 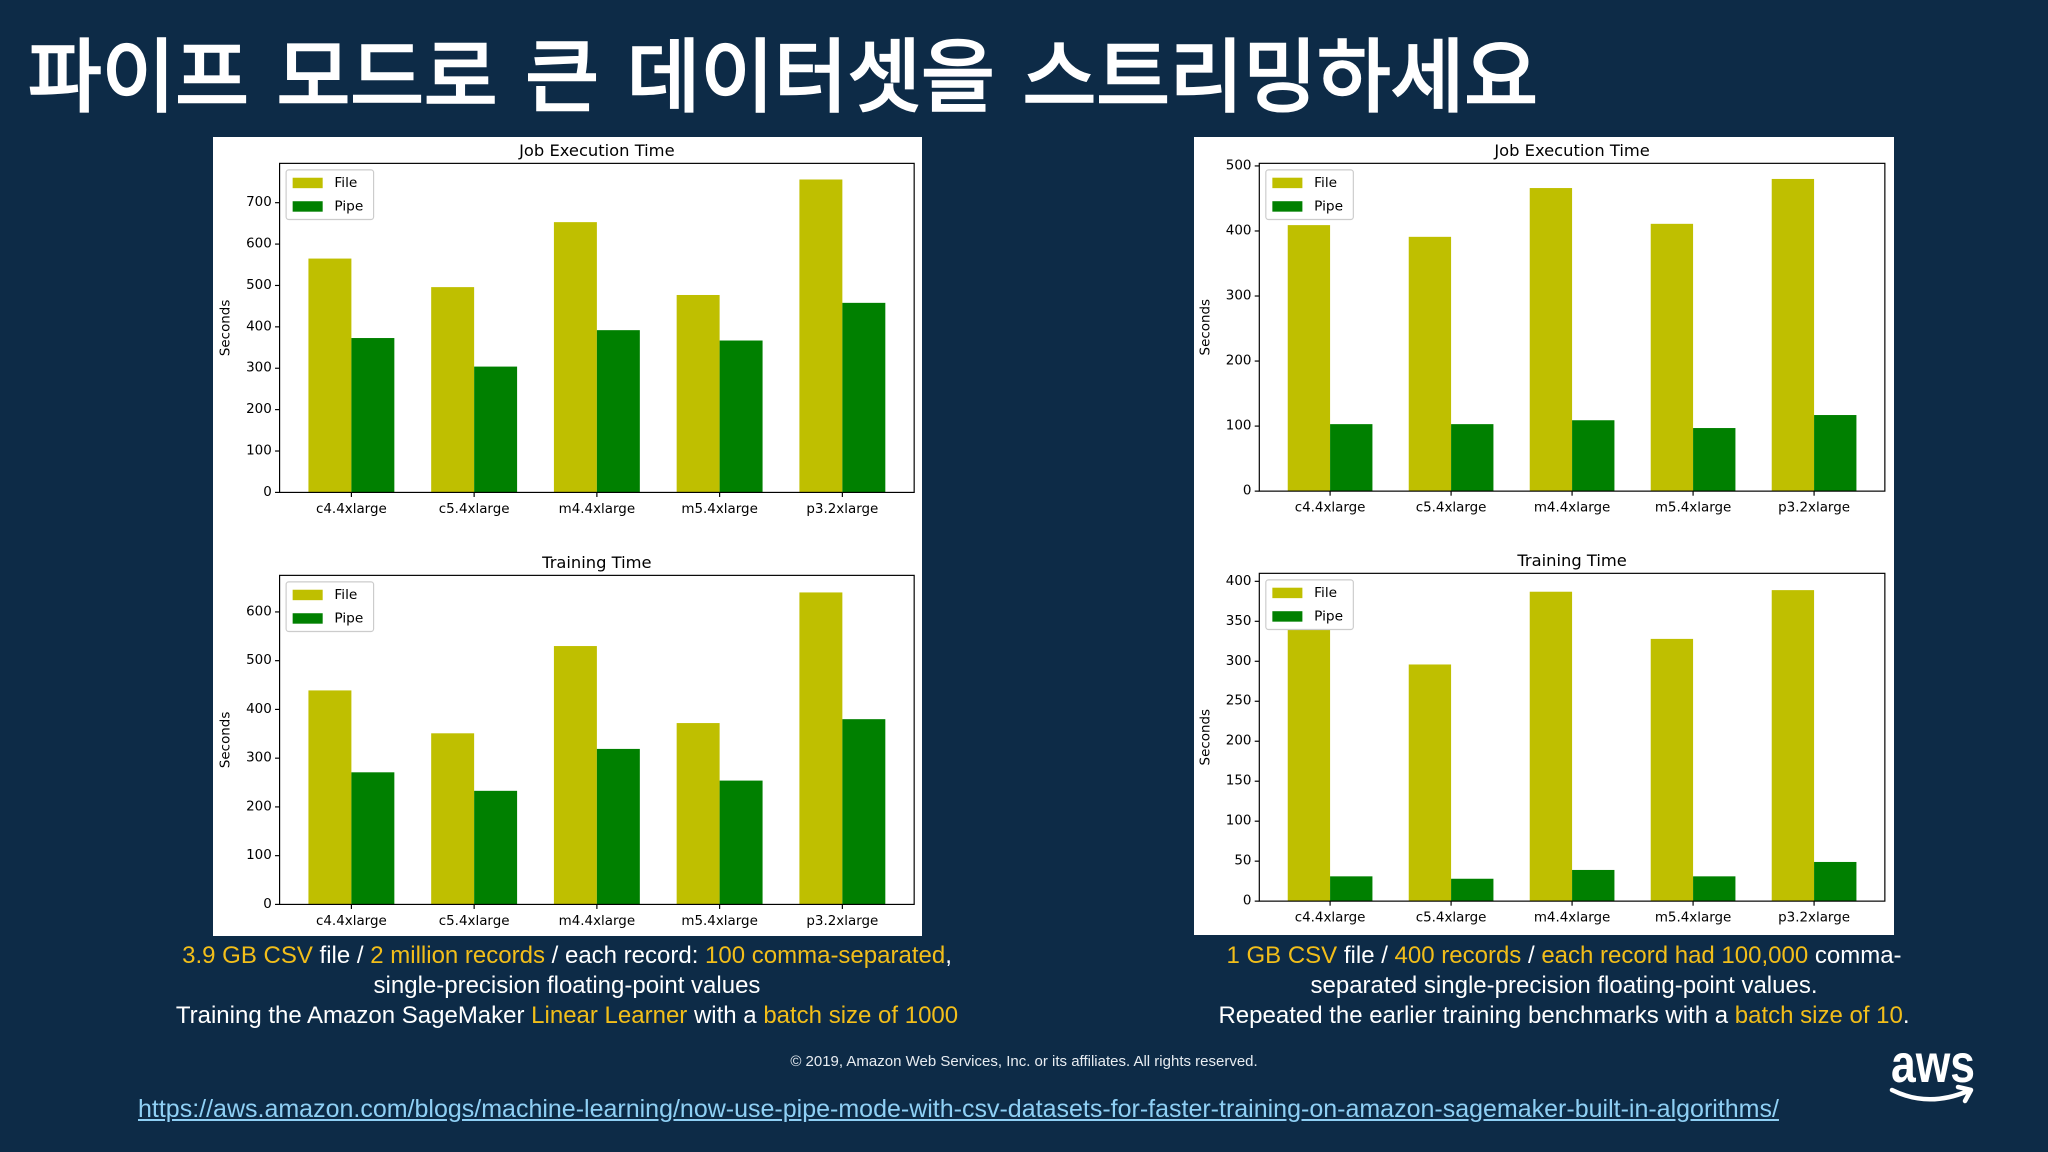 What do you see at coordinates (609, 1015) in the screenshot?
I see `caption-highlight: Linear Learner` at bounding box center [609, 1015].